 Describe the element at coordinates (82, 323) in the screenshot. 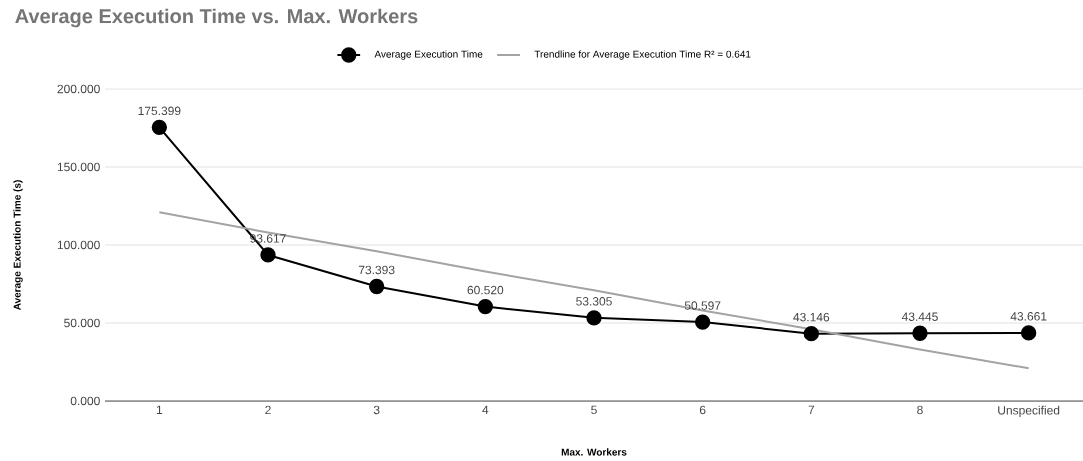

I see `y-tick-label: 50.000` at that location.